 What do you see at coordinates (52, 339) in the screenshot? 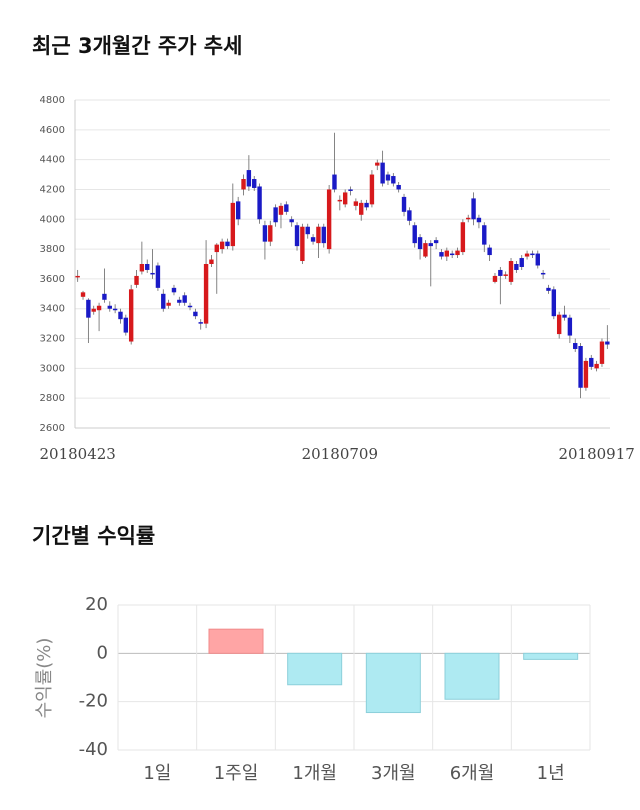
I see `y-tick-label: 3200` at bounding box center [52, 339].